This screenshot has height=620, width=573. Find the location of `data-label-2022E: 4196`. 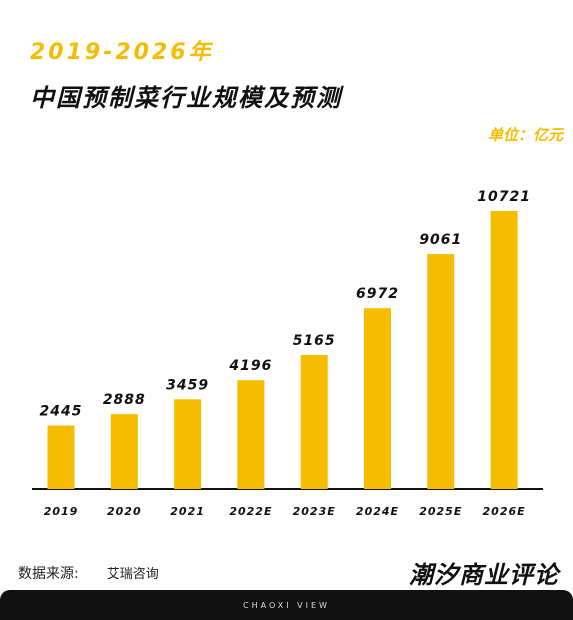

data-label-2022E: 4196 is located at coordinates (250, 366).